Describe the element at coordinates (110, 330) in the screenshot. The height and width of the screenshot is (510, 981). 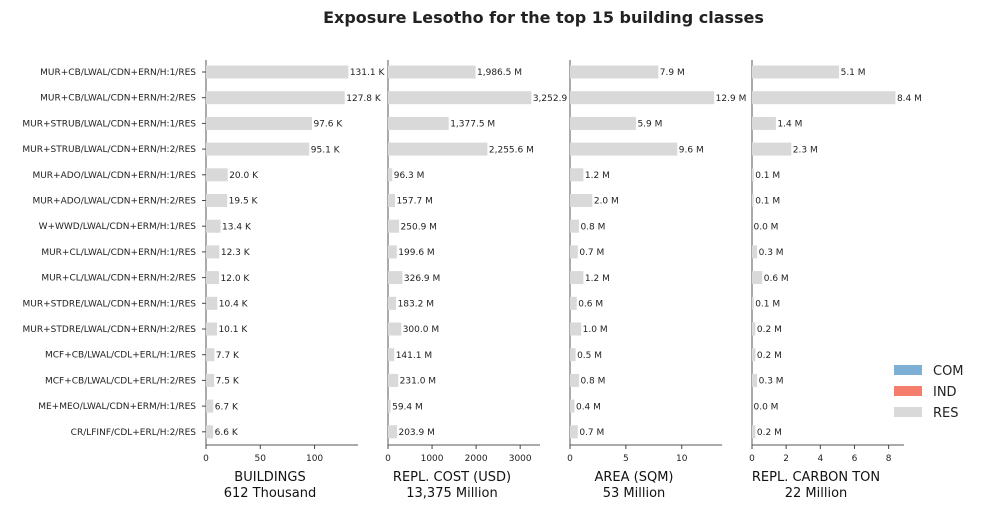
I see `category-label: MUR+STDRE/LWAL/CDN+ERN/H:2/RES` at that location.